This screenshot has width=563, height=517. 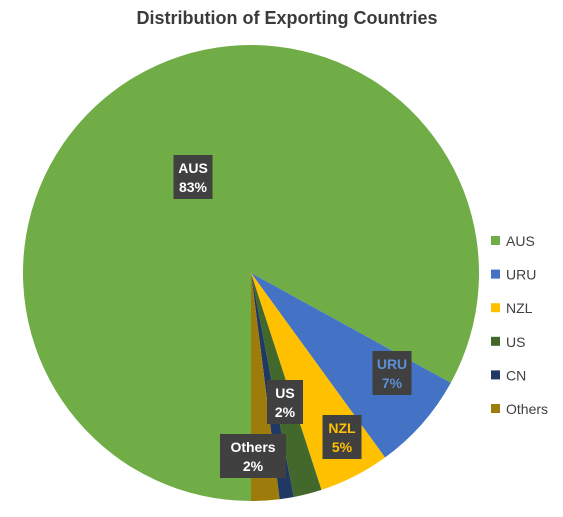 I want to click on chart-title: Distribution of Exporting Countries, so click(x=287, y=18).